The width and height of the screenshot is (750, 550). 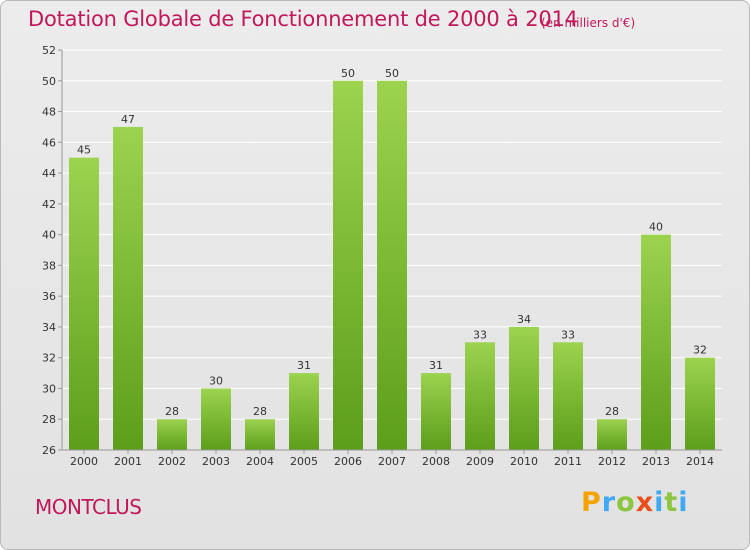 What do you see at coordinates (348, 461) in the screenshot?
I see `x-tick-label: 2006` at bounding box center [348, 461].